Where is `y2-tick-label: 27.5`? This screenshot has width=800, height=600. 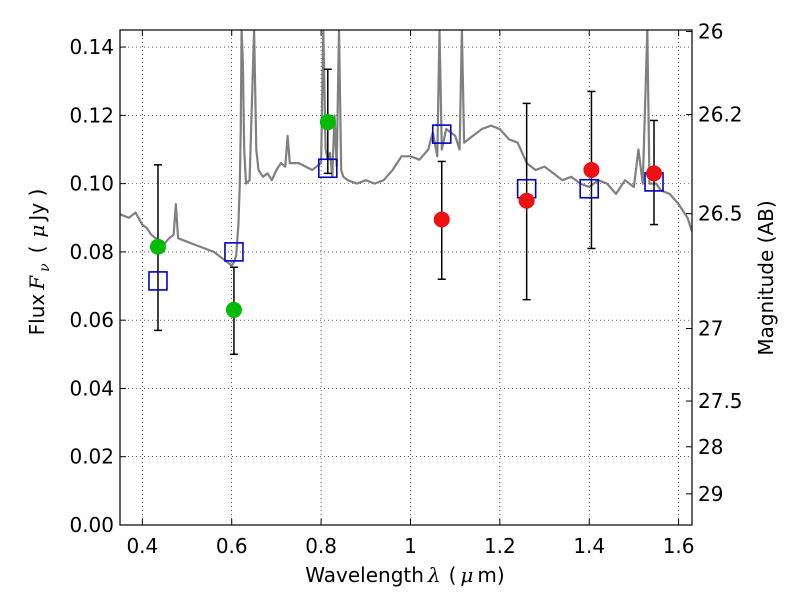 y2-tick-label: 27.5 is located at coordinates (720, 401).